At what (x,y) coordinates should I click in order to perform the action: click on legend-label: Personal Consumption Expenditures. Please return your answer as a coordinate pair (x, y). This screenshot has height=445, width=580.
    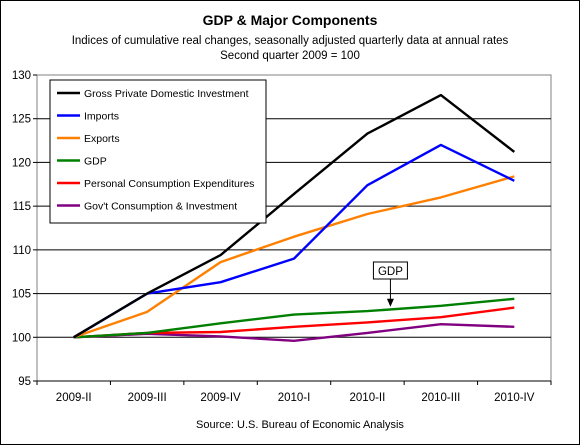
    Looking at the image, I should click on (169, 184).